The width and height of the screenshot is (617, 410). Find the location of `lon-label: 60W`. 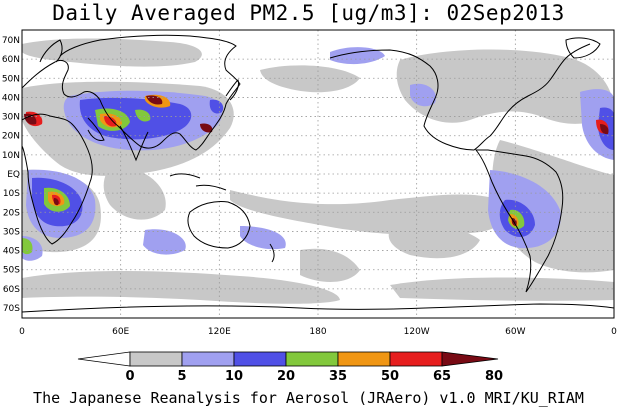

lon-label: 60W is located at coordinates (515, 332).